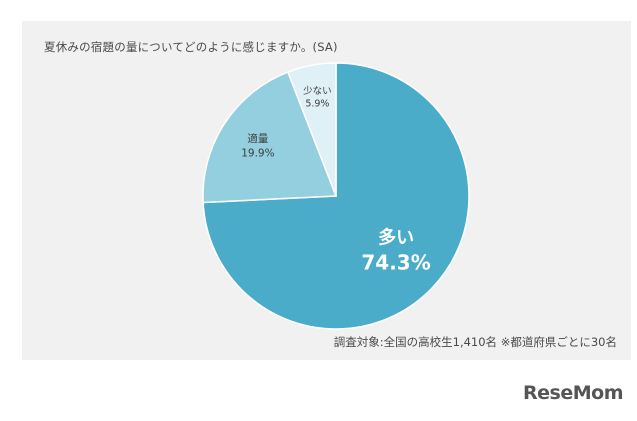 Image resolution: width=637 pixels, height=421 pixels. I want to click on slice-value-2: 5.9%, so click(317, 104).